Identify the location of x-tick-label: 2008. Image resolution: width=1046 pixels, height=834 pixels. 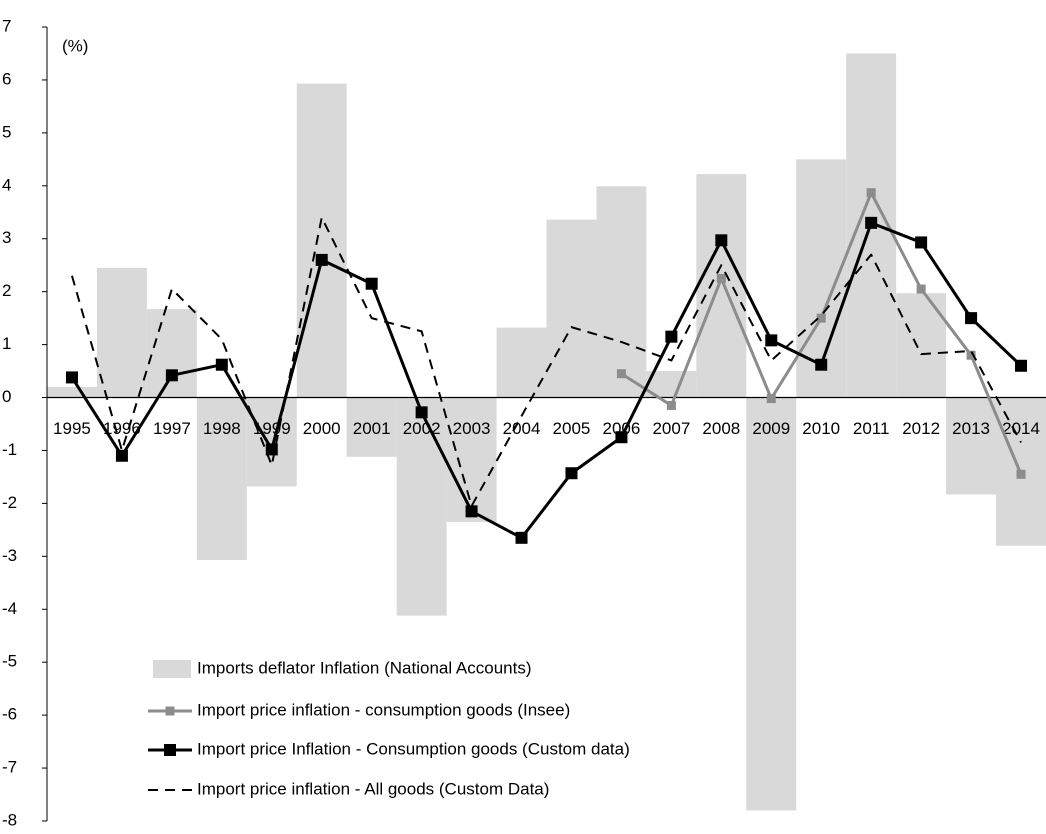
(721, 428).